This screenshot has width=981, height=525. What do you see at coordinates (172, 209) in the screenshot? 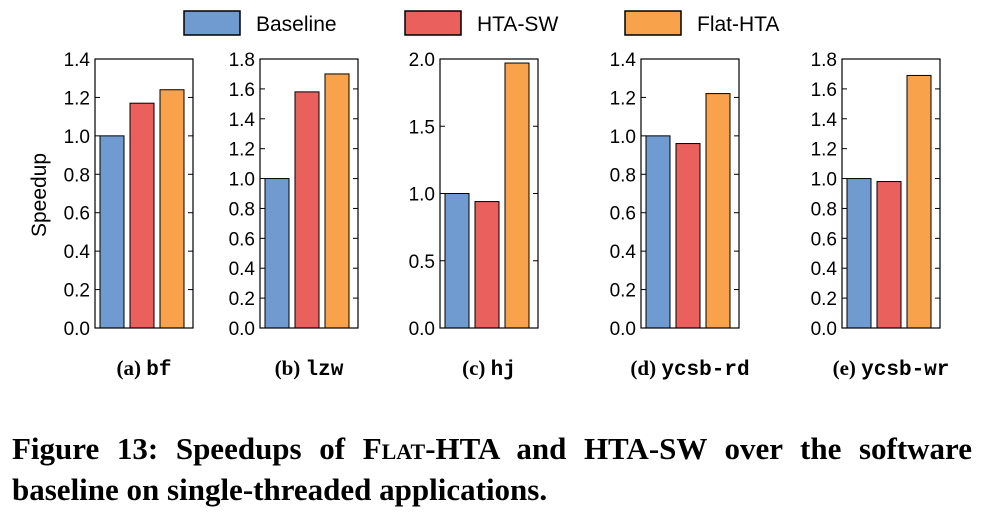
I see `bar-bf-flat-hta` at bounding box center [172, 209].